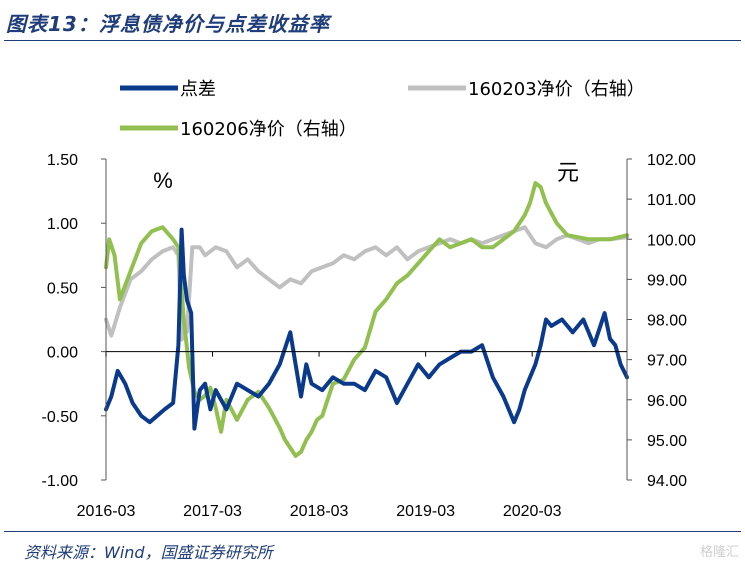  Describe the element at coordinates (212, 511) in the screenshot. I see `x-tick-label: 2017-03` at that location.